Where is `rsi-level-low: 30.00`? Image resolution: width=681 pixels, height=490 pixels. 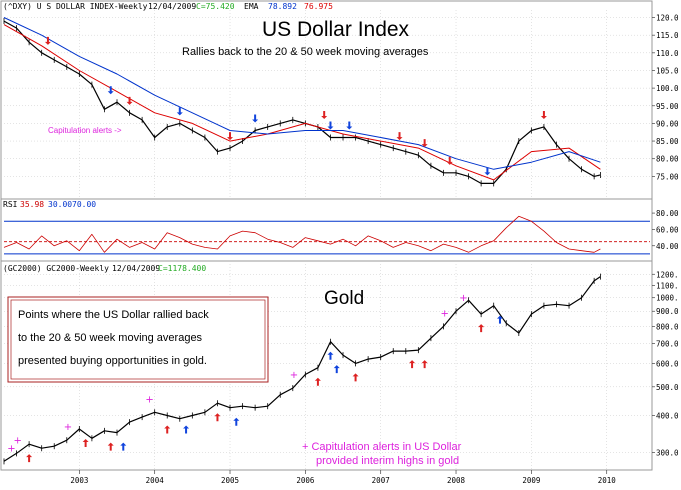 rsi-level-low: 30.00 is located at coordinates (60, 204).